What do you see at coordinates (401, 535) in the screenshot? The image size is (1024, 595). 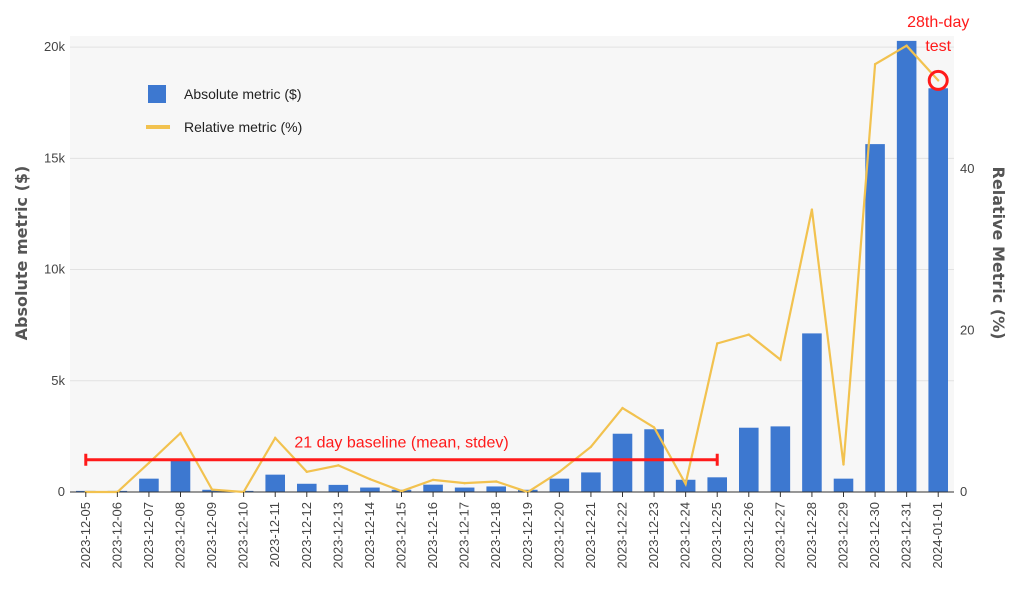 I see `x-tick-label-10: 2023-12-15` at bounding box center [401, 535].